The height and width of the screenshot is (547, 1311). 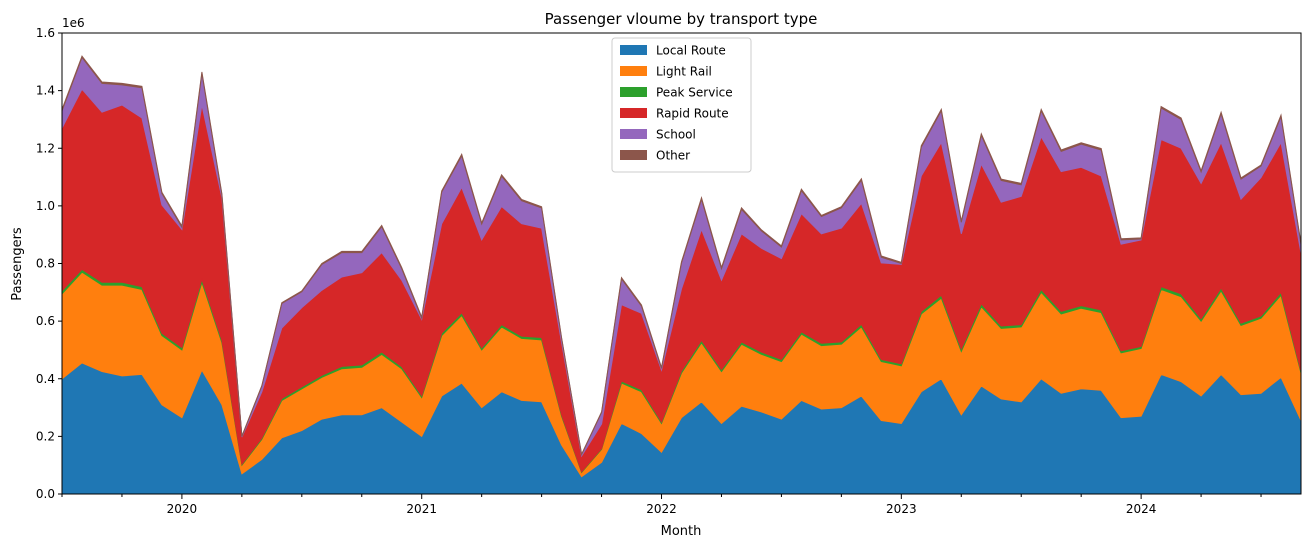 I want to click on x-axis: 2020 2021 2022 2023 2024, so click(x=661, y=505).